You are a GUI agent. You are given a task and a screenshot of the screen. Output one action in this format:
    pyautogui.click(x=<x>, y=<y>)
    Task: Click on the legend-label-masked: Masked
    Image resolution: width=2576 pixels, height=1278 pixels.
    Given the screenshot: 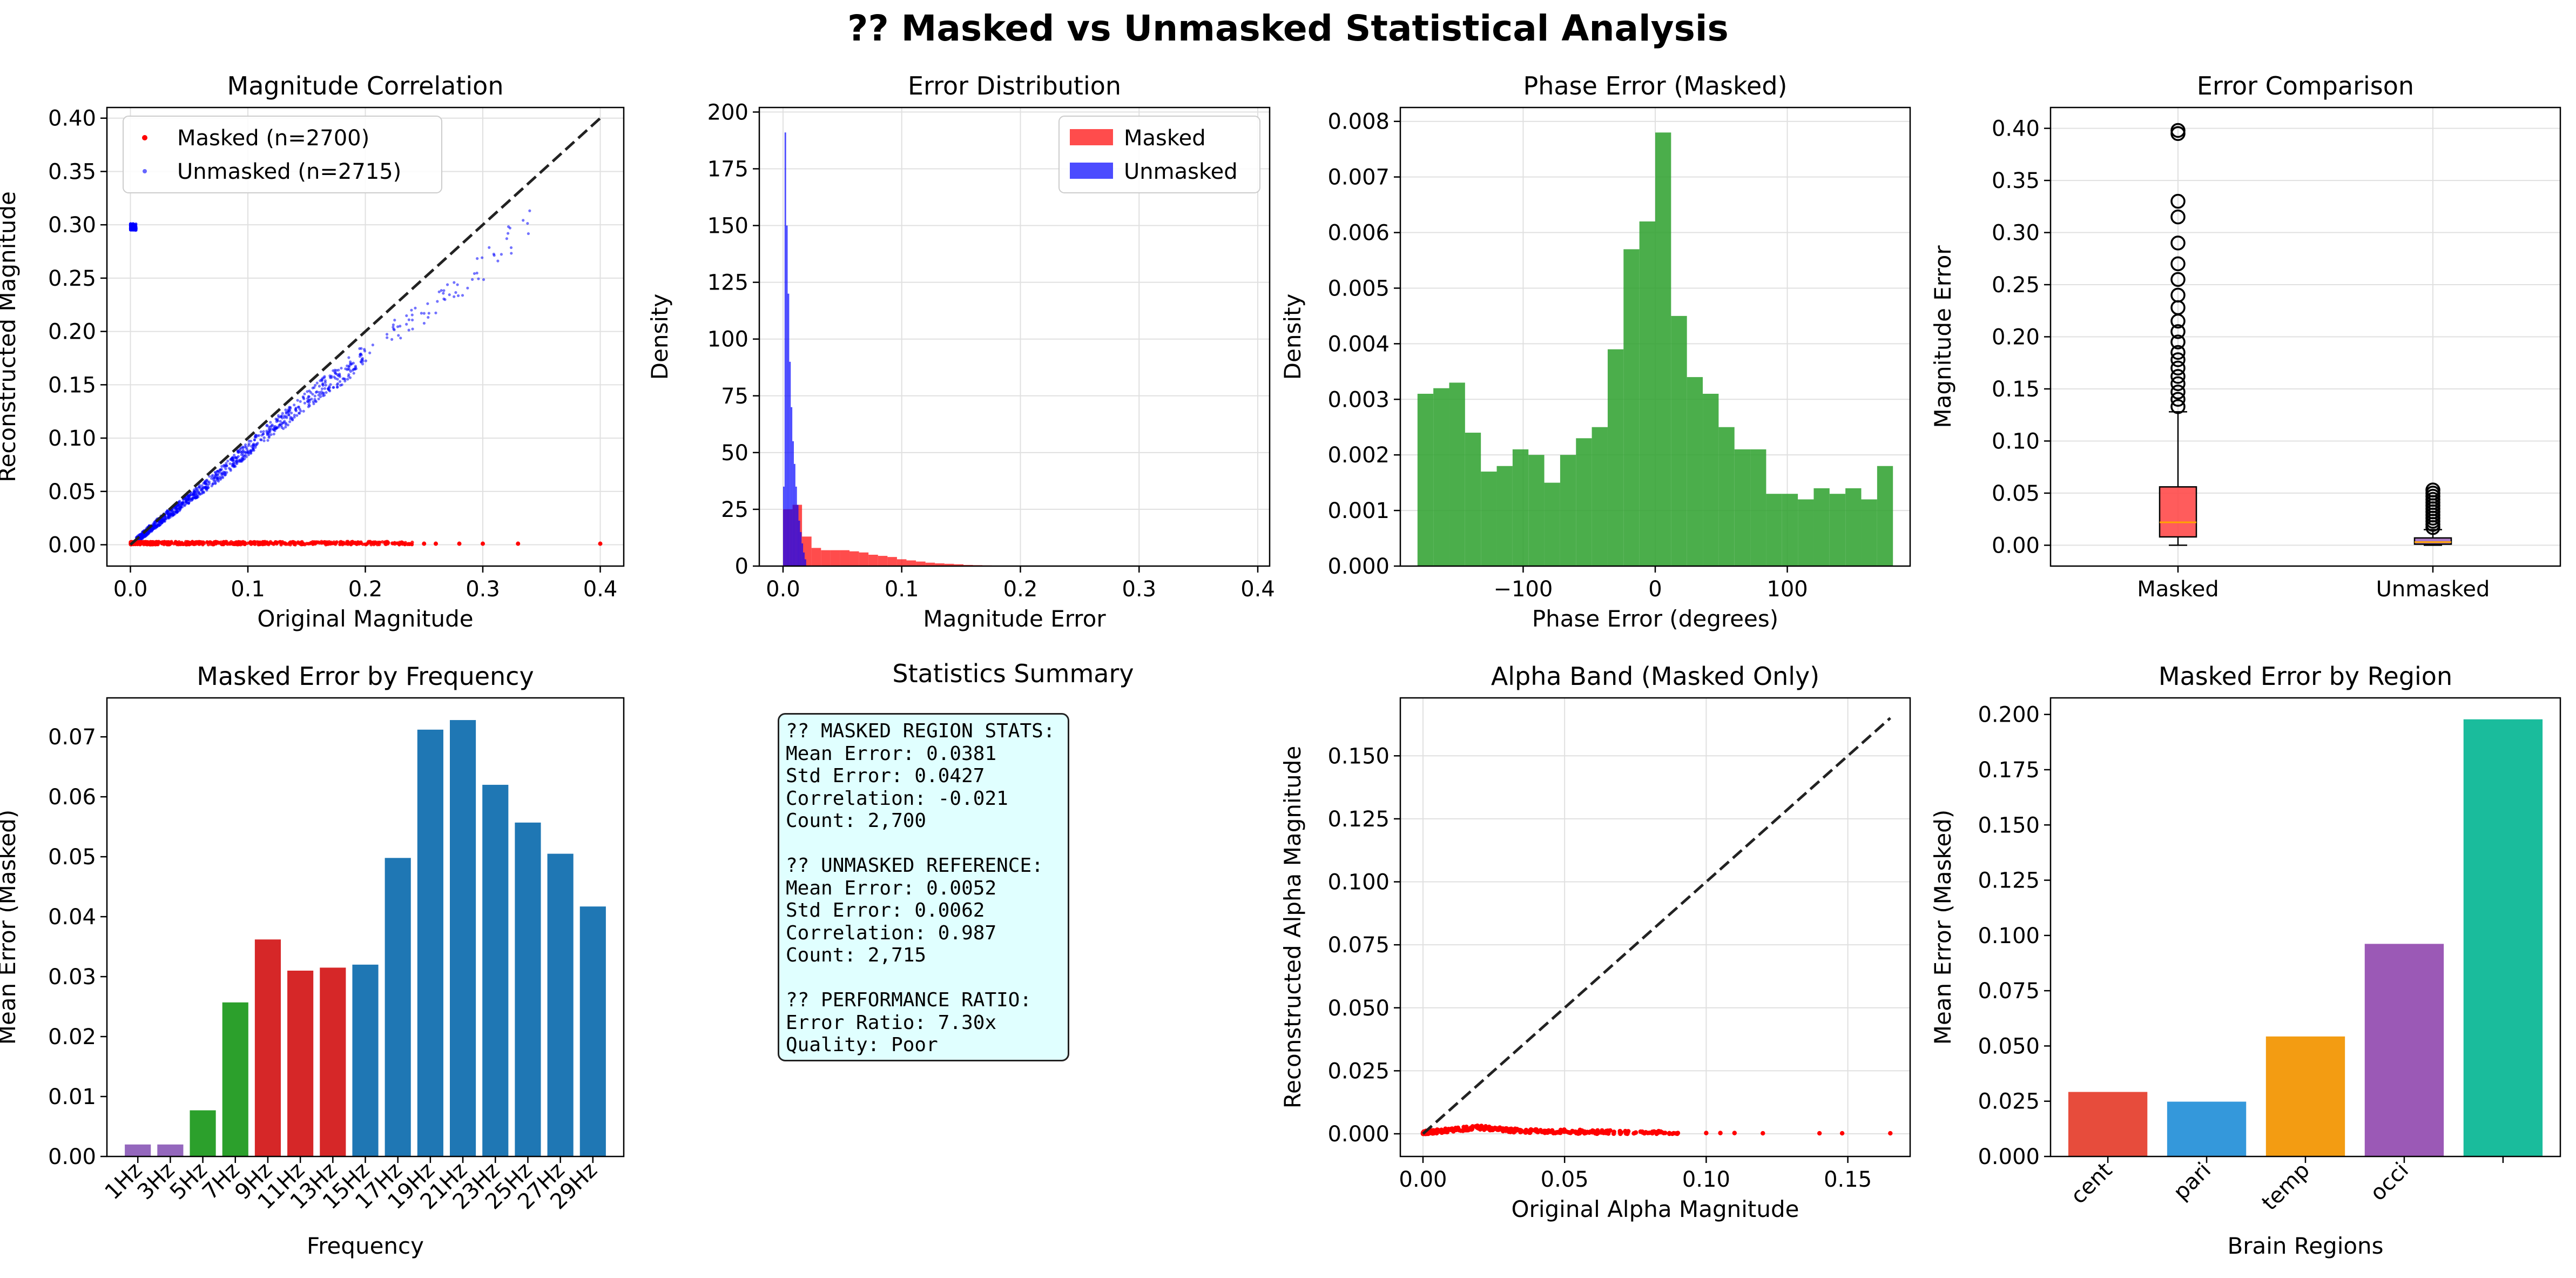 What is the action you would take?
    pyautogui.click(x=1165, y=138)
    